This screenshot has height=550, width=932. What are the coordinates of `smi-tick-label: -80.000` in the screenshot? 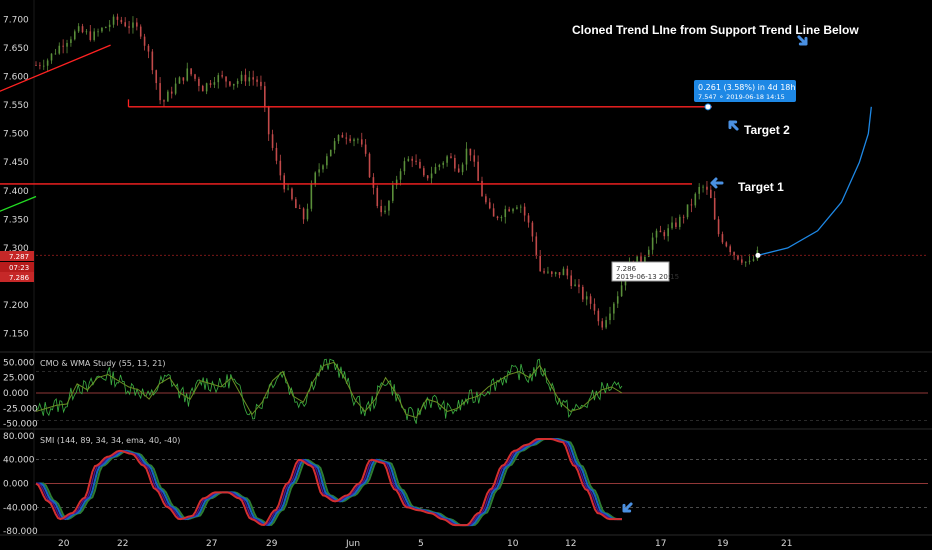 It's located at (20, 532).